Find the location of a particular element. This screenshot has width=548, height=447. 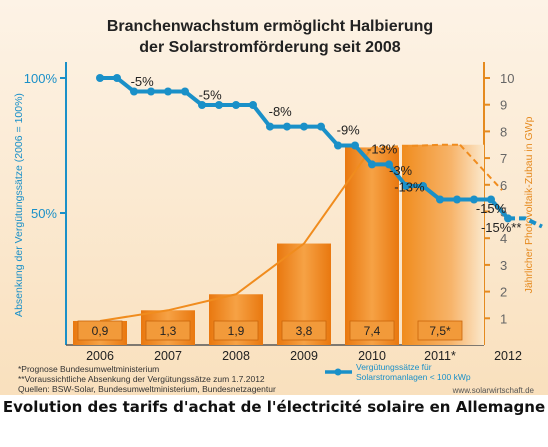

right-axis-tick-label: 3 is located at coordinates (503, 265).